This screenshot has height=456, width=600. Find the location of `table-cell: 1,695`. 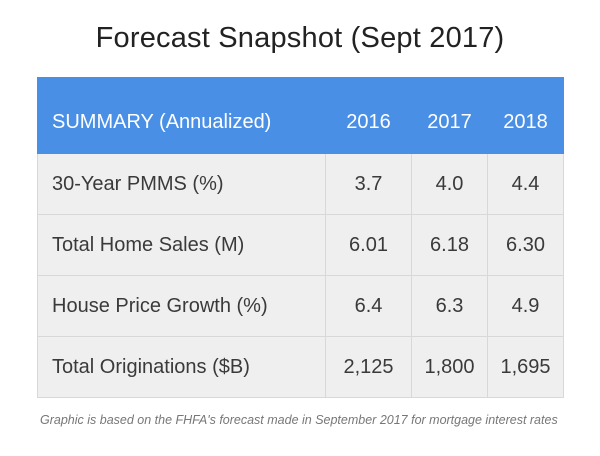

table-cell: 1,695 is located at coordinates (525, 367).